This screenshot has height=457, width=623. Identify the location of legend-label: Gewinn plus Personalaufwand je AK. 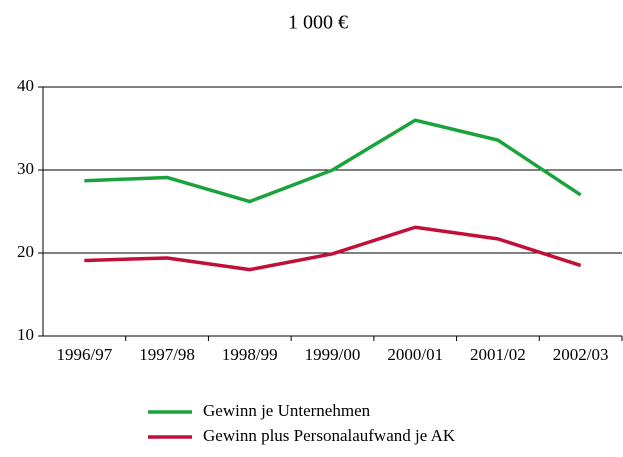
(329, 435).